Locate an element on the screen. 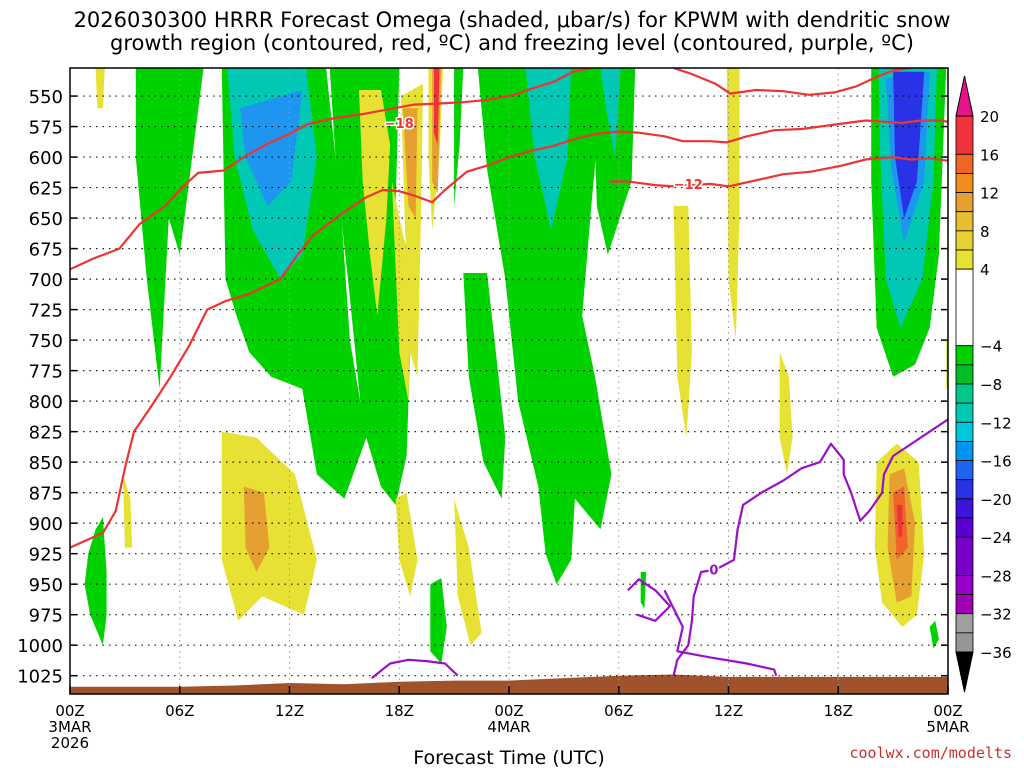  x-tick-label-48-0: 00Z is located at coordinates (947, 711).